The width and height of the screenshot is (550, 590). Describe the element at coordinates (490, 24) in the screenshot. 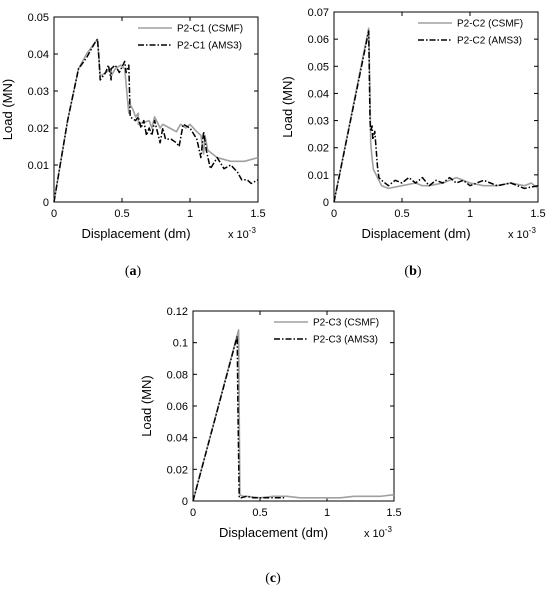

I see `legend-label: P2-C2 (CSMF)` at that location.